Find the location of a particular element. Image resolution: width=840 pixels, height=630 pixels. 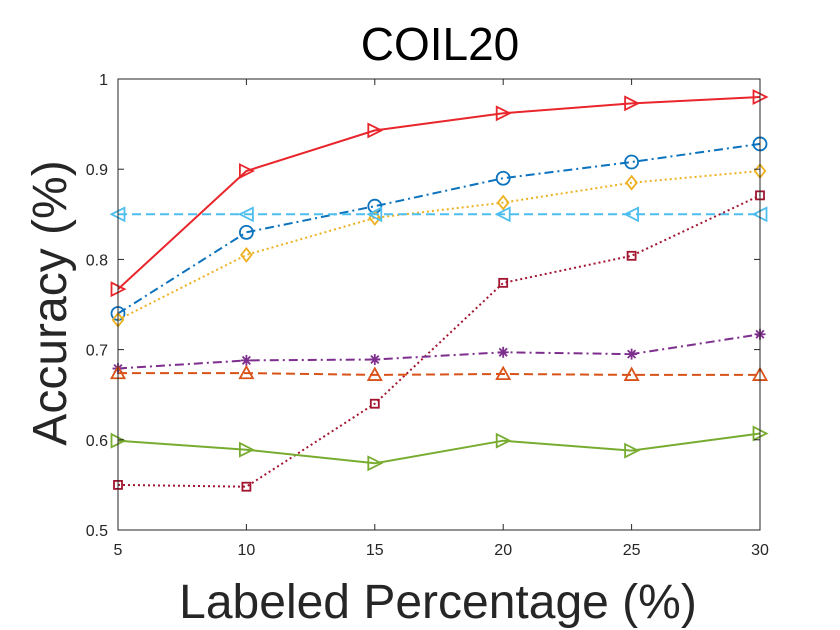

x-tick-label: 10 is located at coordinates (247, 550).